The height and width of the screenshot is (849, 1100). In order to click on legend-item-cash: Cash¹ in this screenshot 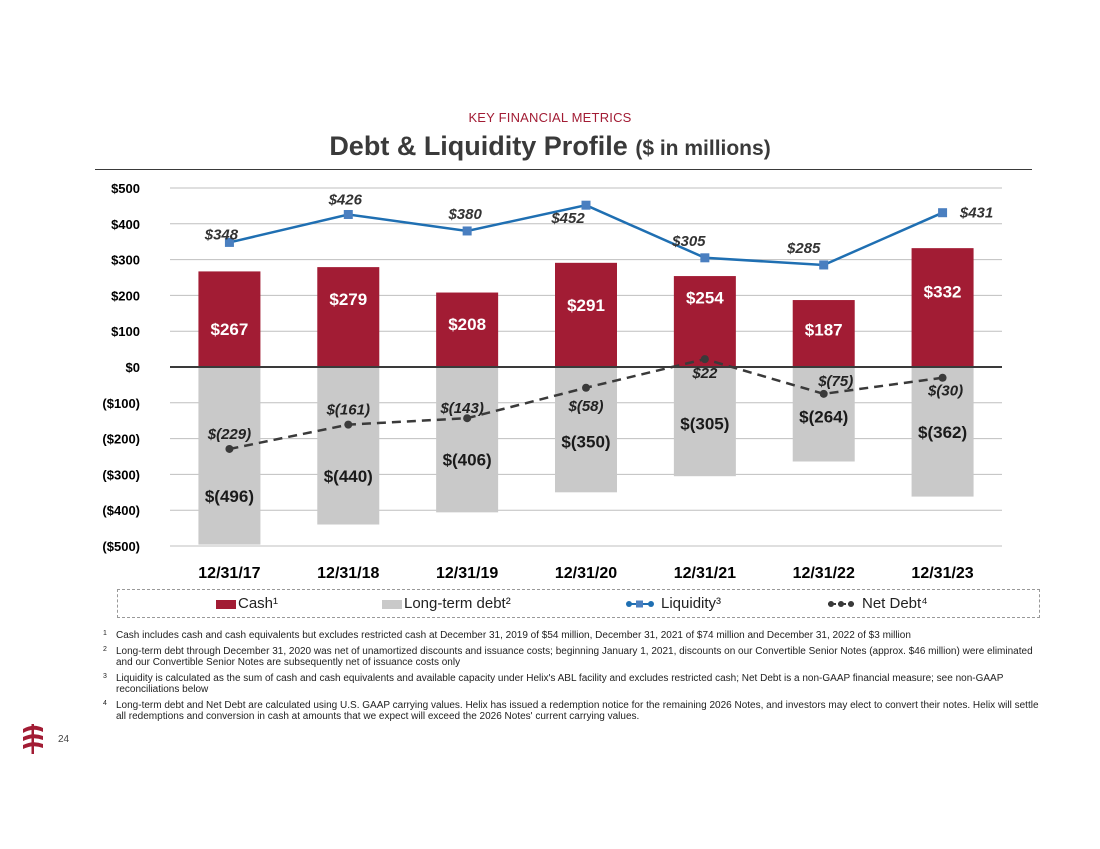, I will do `click(247, 603)`.